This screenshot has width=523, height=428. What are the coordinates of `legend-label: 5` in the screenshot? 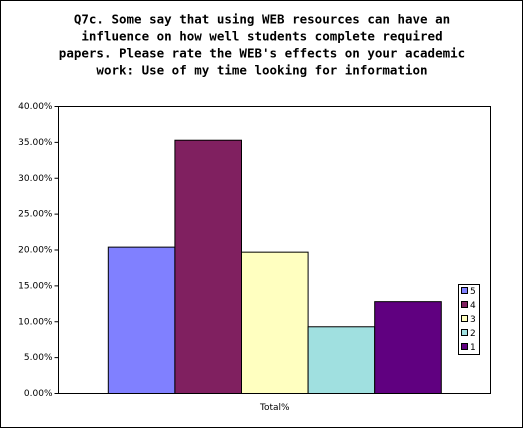 It's located at (473, 292).